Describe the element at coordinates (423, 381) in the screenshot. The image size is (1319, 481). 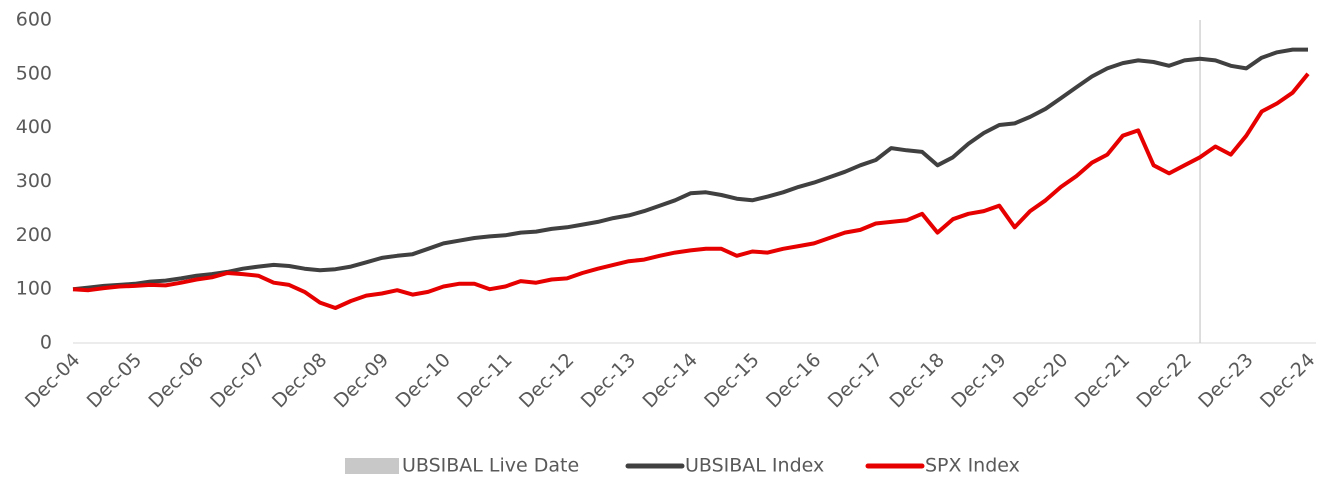
I see `x-tick-label: Dec-10` at that location.